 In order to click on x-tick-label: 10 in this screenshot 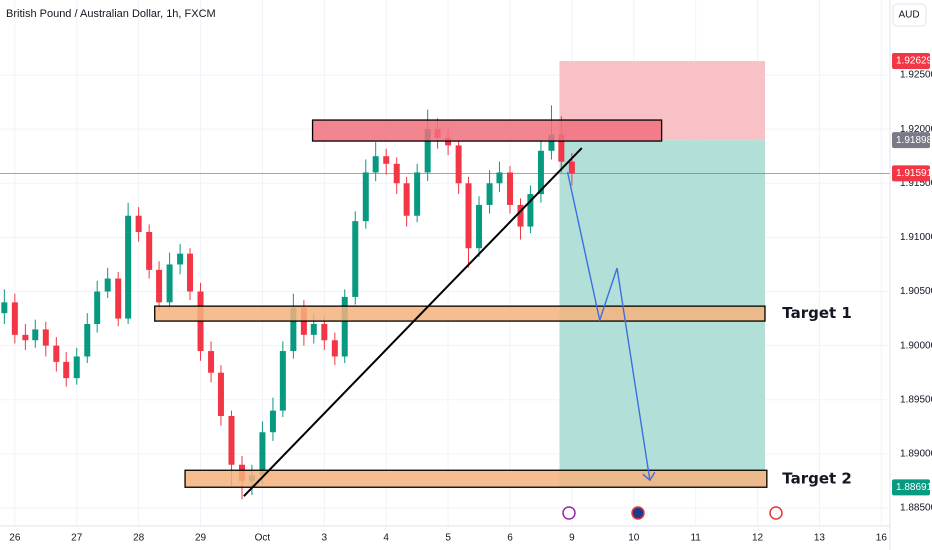, I will do `click(634, 538)`.